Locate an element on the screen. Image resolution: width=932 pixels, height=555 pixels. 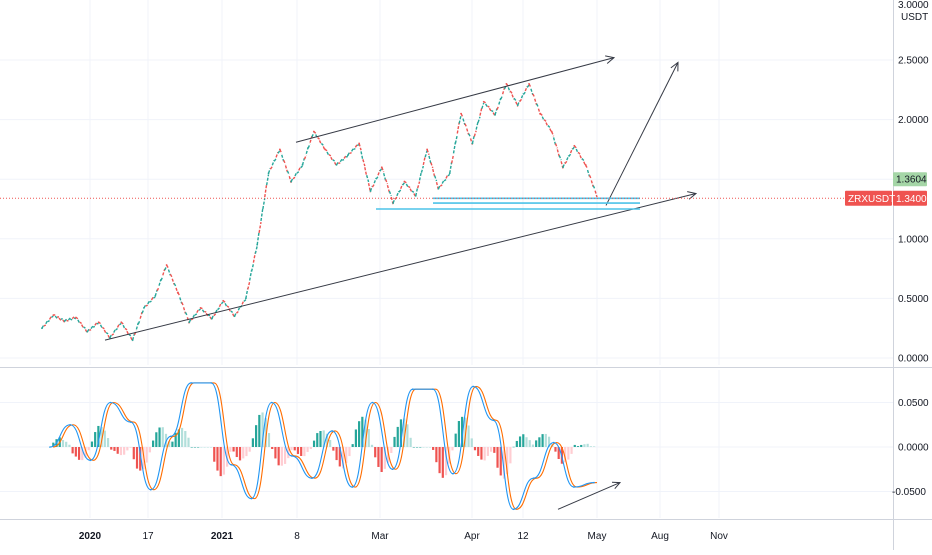
time-tick-label: 2020 is located at coordinates (90, 536).